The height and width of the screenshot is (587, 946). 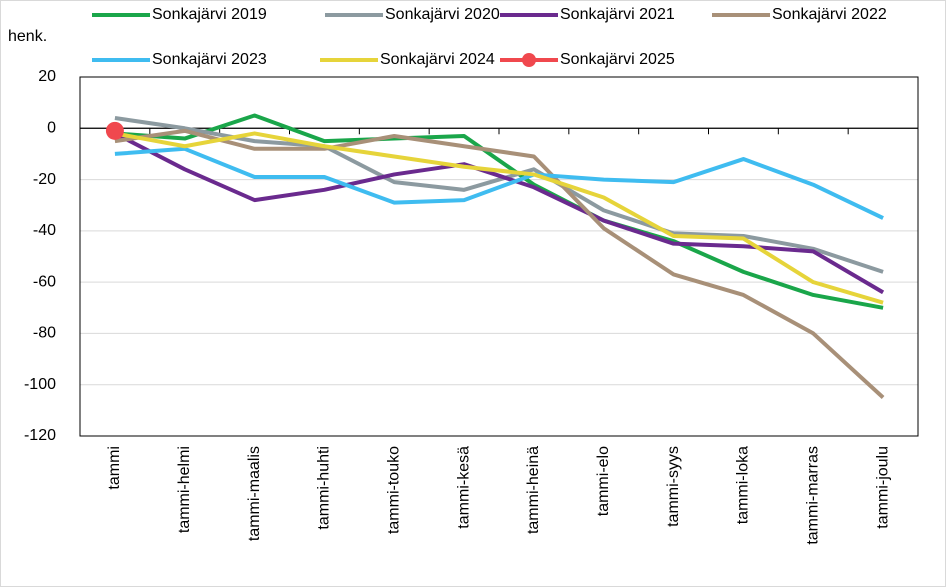 I want to click on legend-label: Sonkajärvi 2021, so click(x=617, y=14).